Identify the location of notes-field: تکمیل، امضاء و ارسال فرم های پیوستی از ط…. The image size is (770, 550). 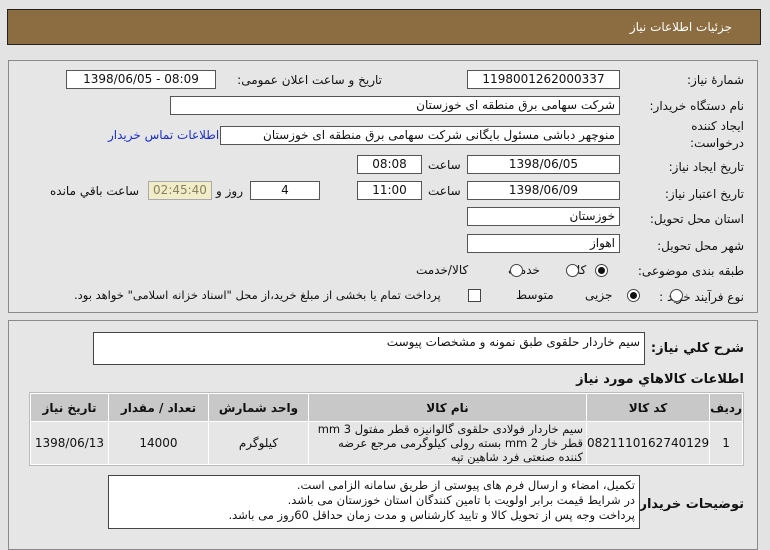
(374, 502).